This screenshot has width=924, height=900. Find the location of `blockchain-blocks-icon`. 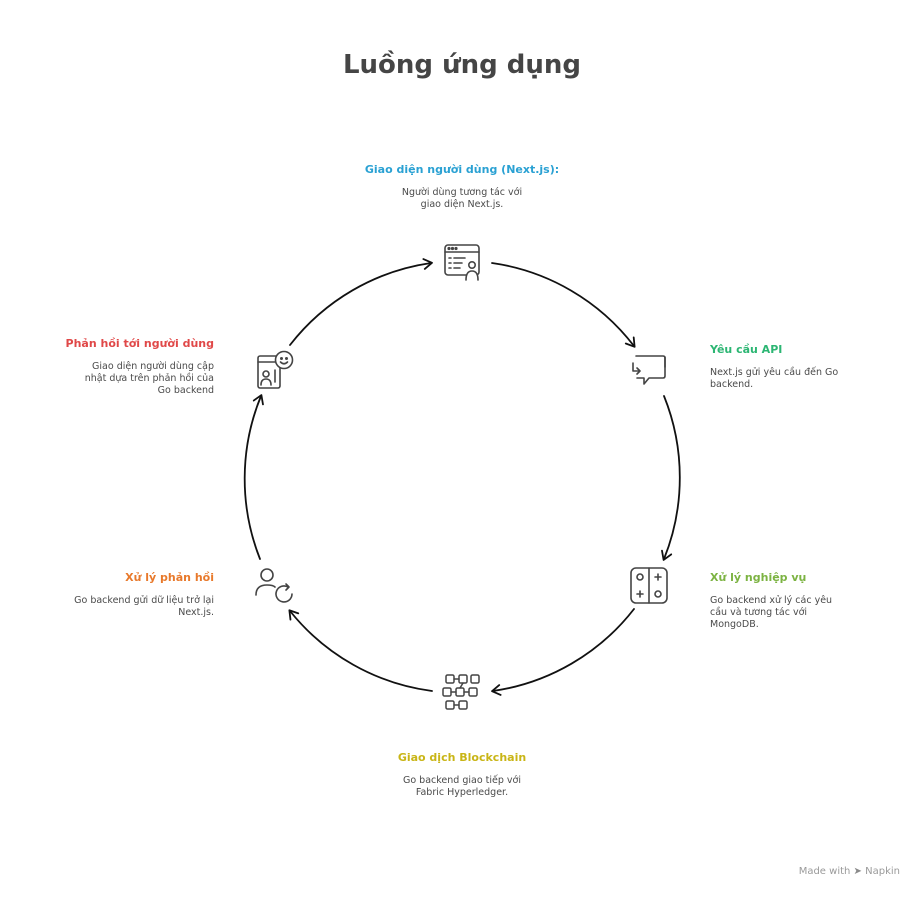

blockchain-blocks-icon is located at coordinates (461, 692).